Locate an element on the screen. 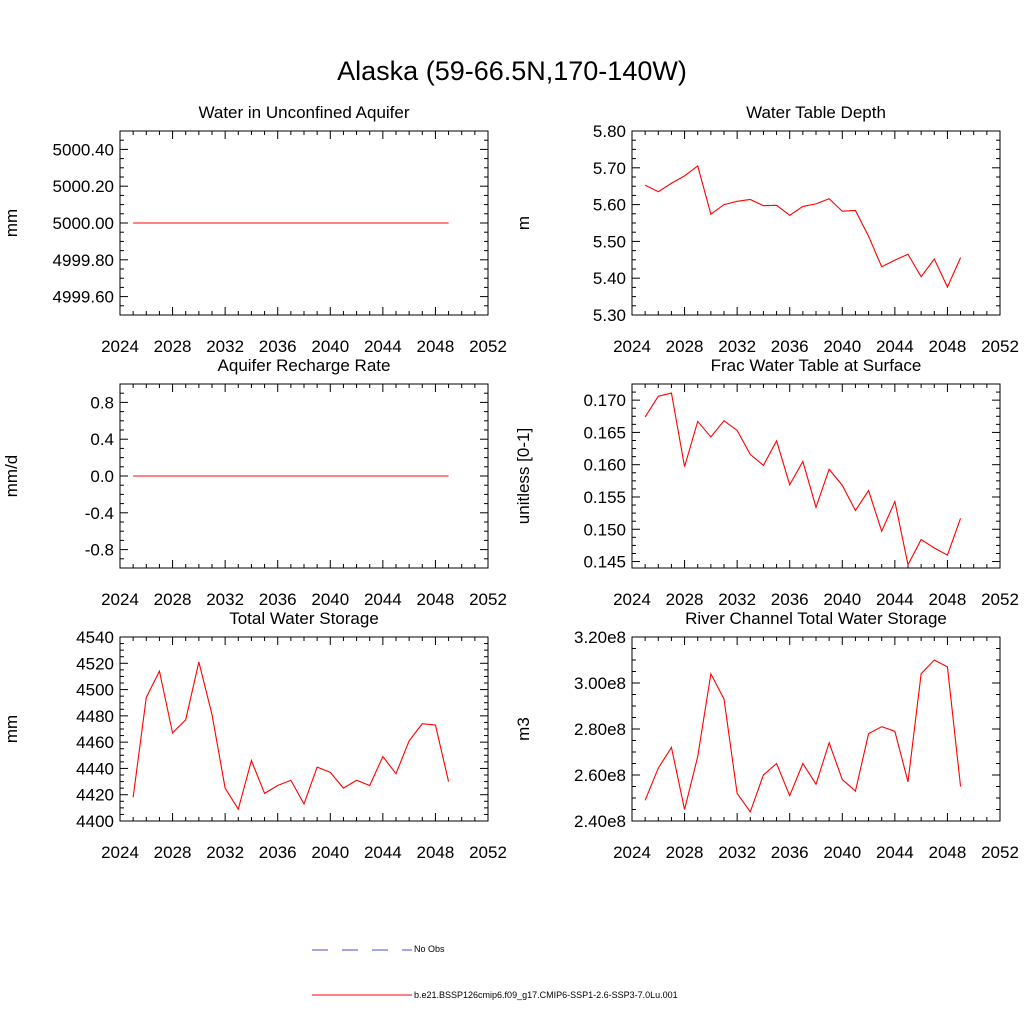 This screenshot has width=1024, height=1024. y-tick-label: 5.60 is located at coordinates (609, 205).